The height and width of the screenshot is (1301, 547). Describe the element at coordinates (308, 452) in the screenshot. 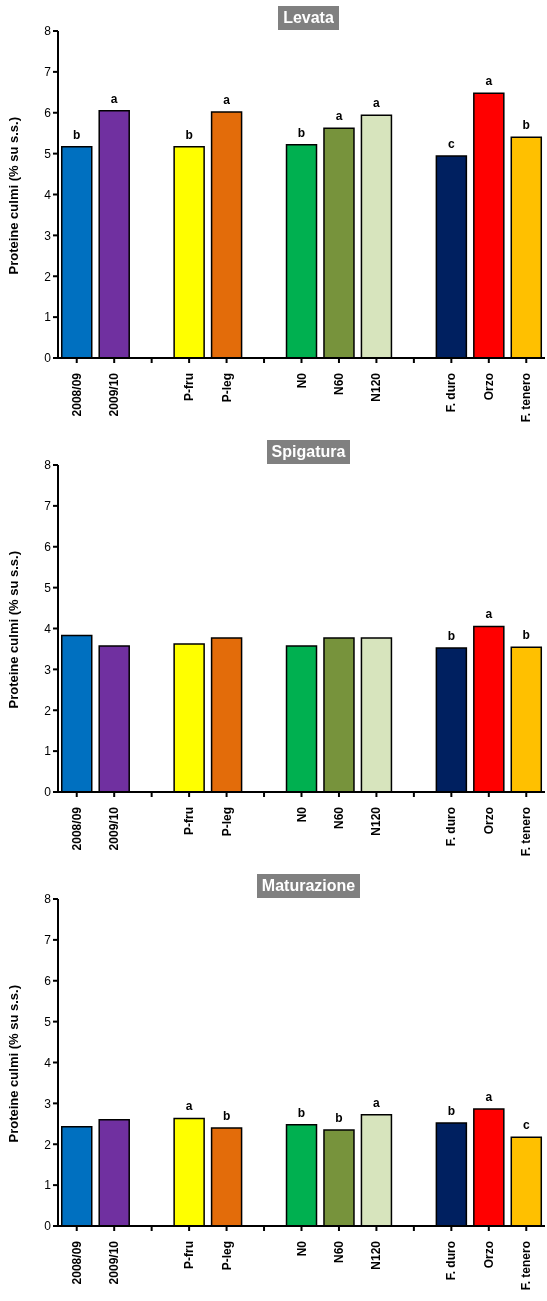

I see `chart-title: Spigatura` at that location.